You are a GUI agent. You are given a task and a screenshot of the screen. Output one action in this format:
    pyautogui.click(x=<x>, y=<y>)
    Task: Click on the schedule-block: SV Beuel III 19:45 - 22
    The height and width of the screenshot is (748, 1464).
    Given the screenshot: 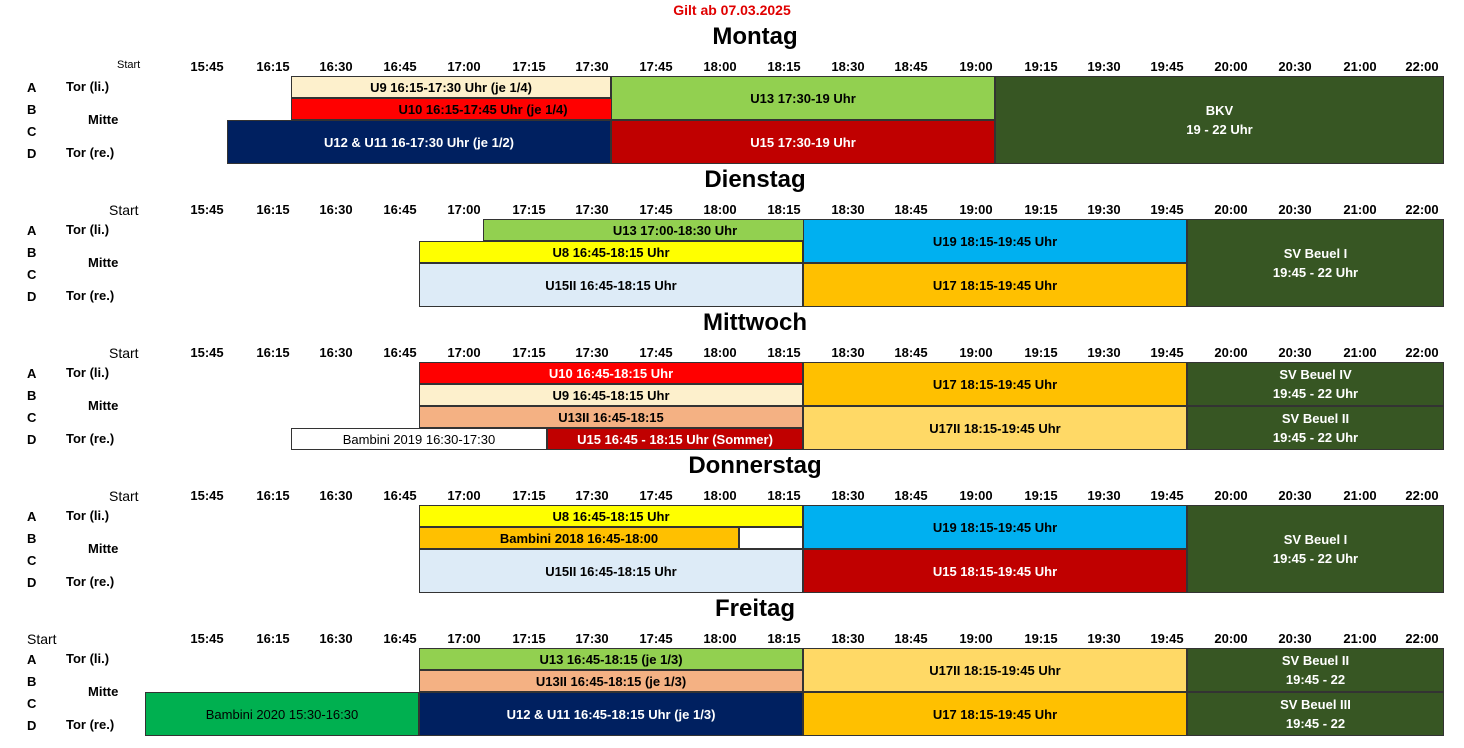 What is the action you would take?
    pyautogui.click(x=1315, y=714)
    